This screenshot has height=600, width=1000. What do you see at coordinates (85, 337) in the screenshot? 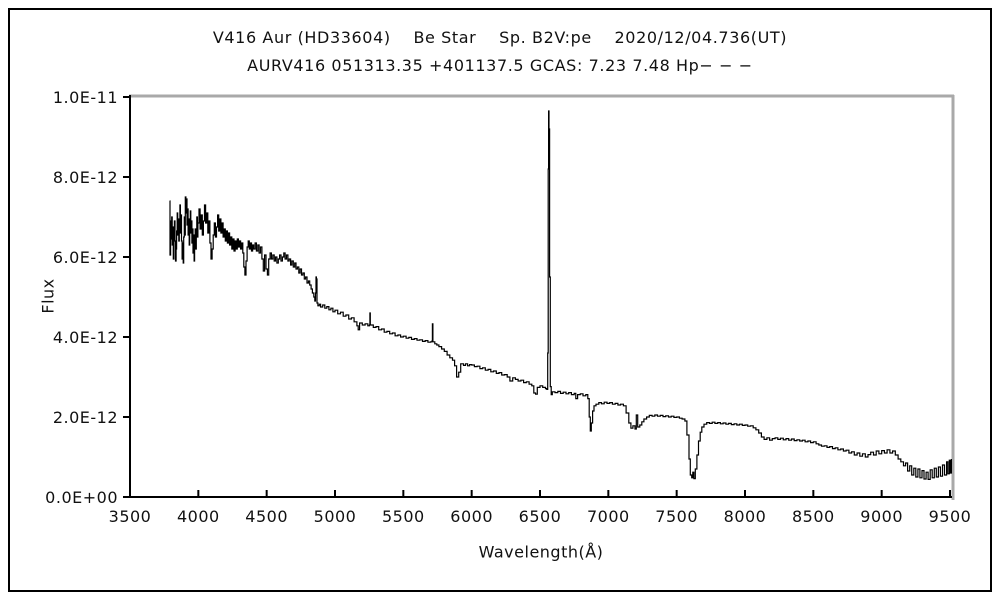
I see `y-tick-label: 4.0E-12` at bounding box center [85, 337].